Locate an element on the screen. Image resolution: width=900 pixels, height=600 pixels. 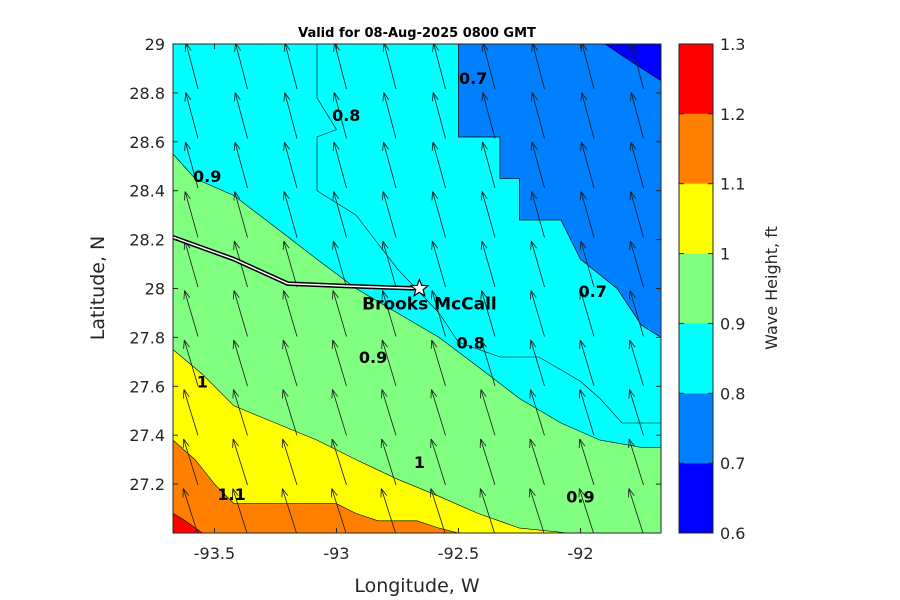
colorbar-tick-label: 1 is located at coordinates (725, 254).